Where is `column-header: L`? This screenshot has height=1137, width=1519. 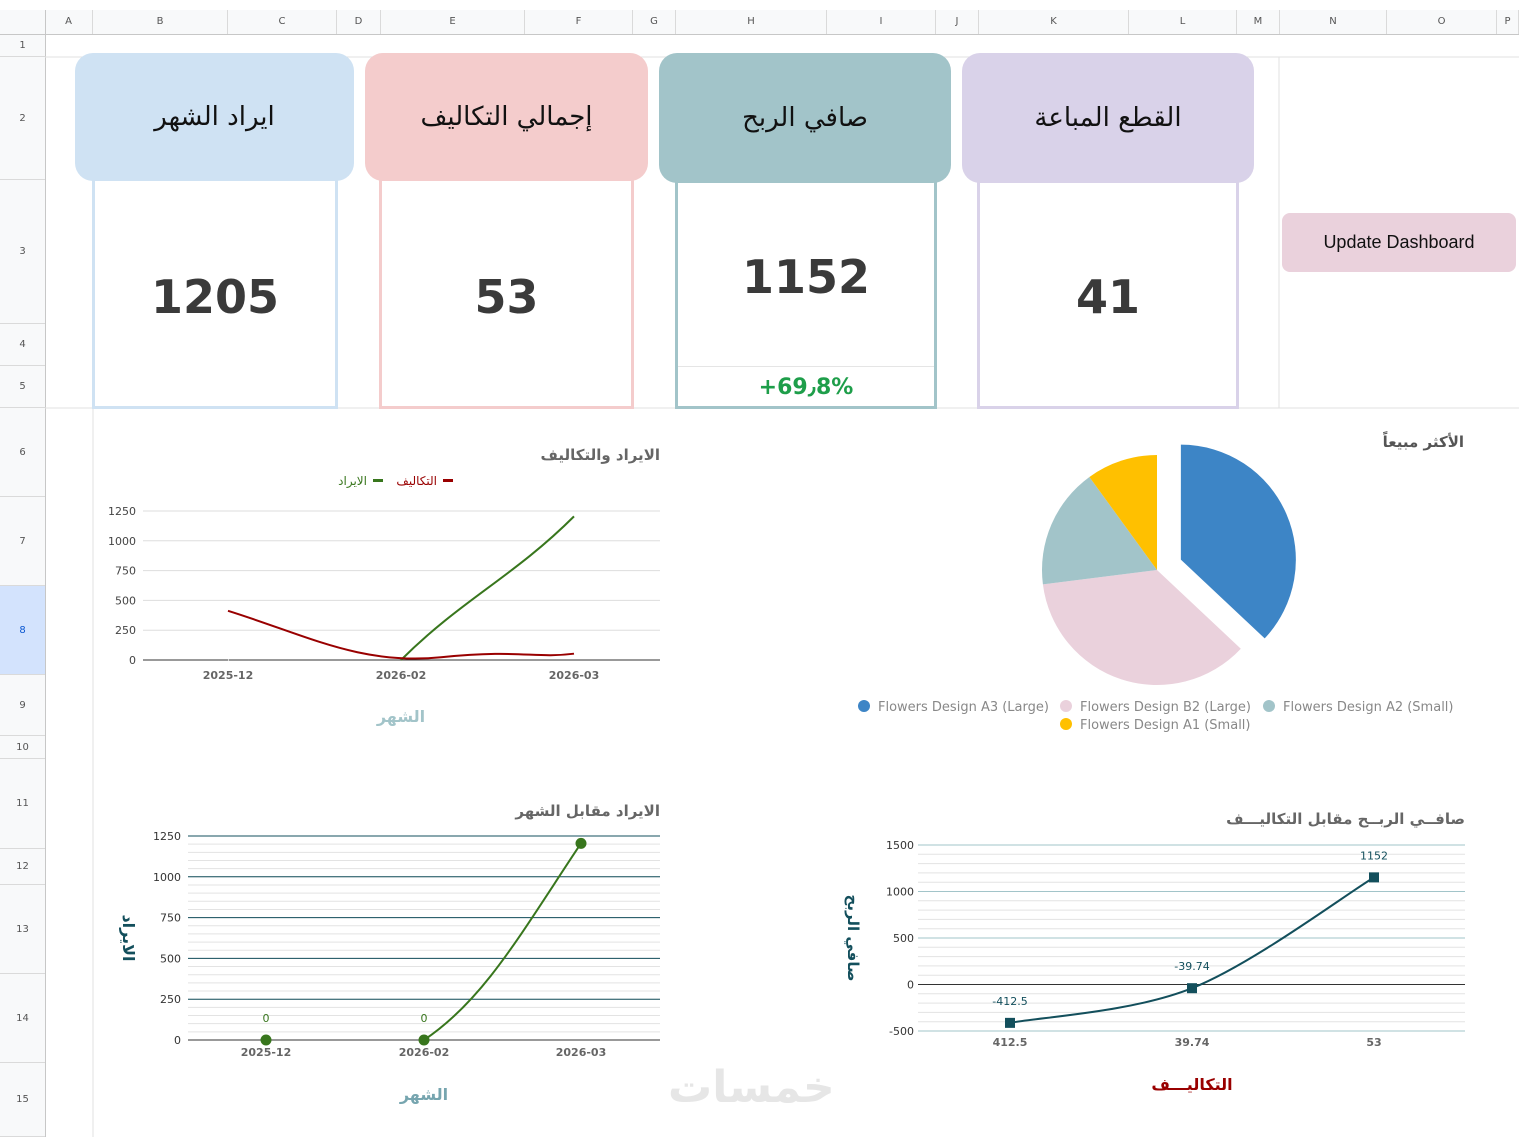 column-header: L is located at coordinates (1183, 22).